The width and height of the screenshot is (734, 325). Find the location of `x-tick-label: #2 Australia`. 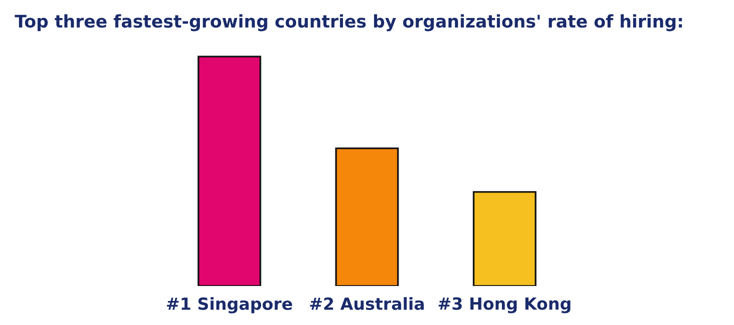

x-tick-label: #2 Australia is located at coordinates (367, 303).